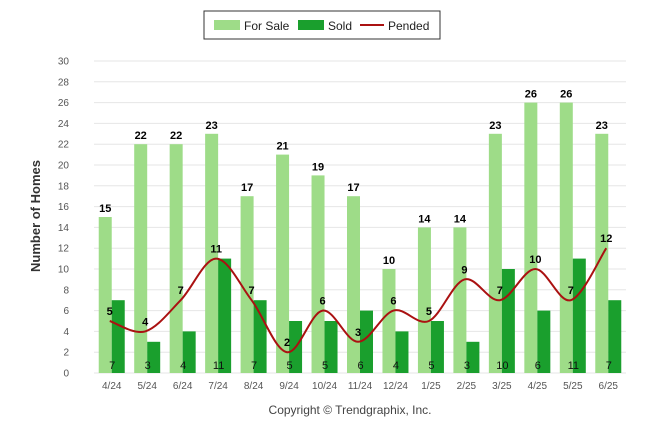 The image size is (646, 434). I want to click on pended-value-label: 4, so click(145, 322).